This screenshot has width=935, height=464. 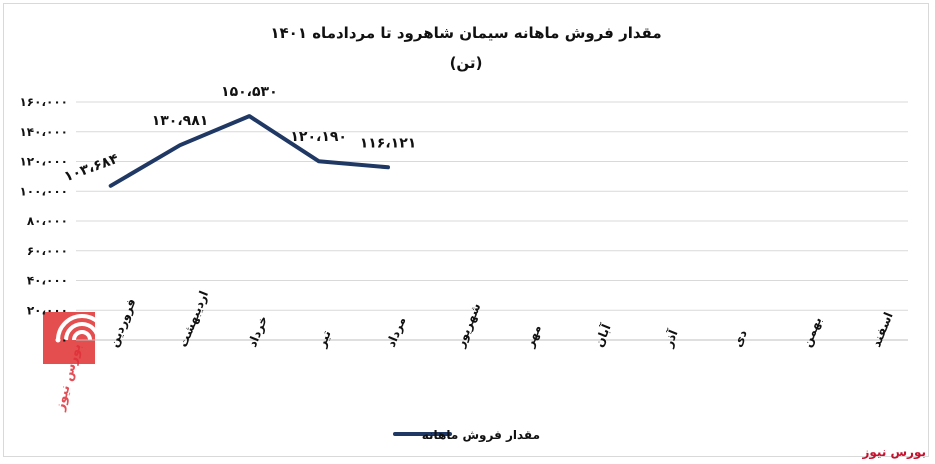 What do you see at coordinates (388, 143) in the screenshot?
I see `data-label: ۱۱۶،۱۲۱` at bounding box center [388, 143].